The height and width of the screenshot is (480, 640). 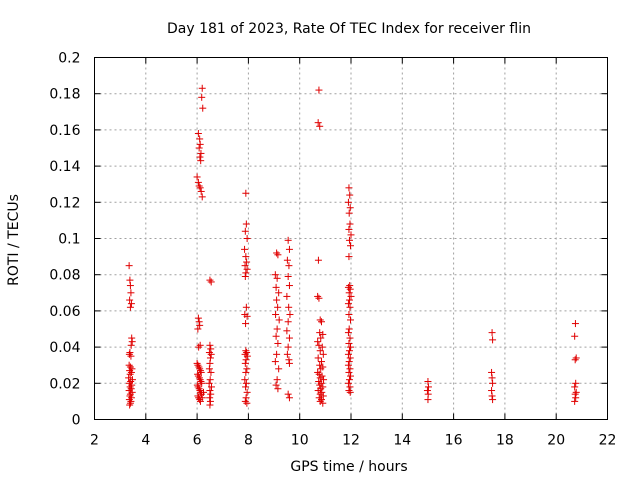 I want to click on x-tick-label: 8, so click(x=248, y=441).